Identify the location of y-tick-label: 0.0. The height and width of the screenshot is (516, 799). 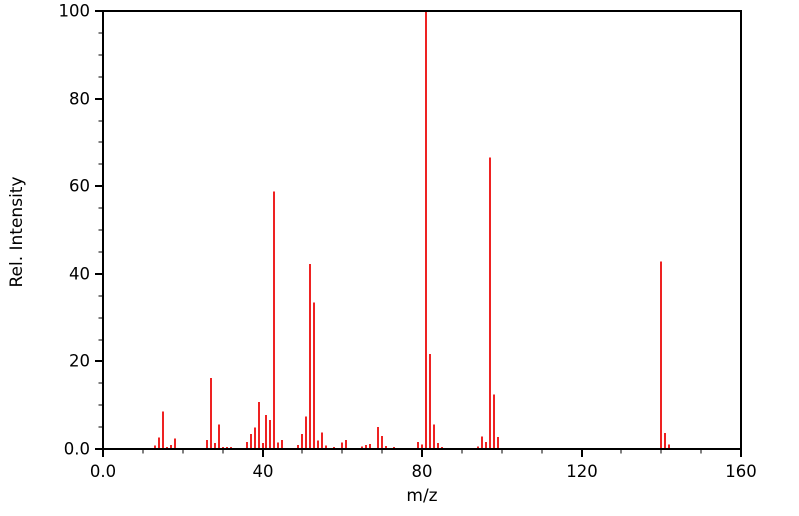
(77, 449).